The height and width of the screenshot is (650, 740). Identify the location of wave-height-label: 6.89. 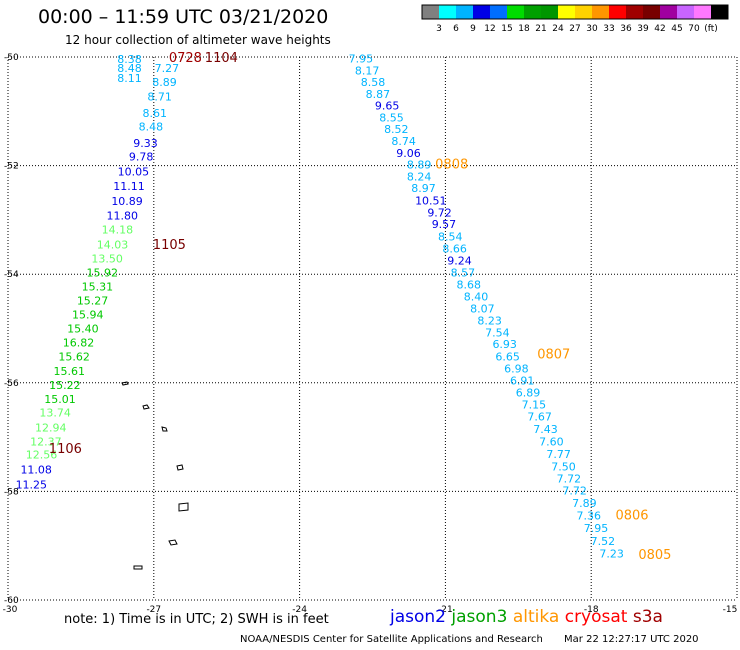
(528, 393).